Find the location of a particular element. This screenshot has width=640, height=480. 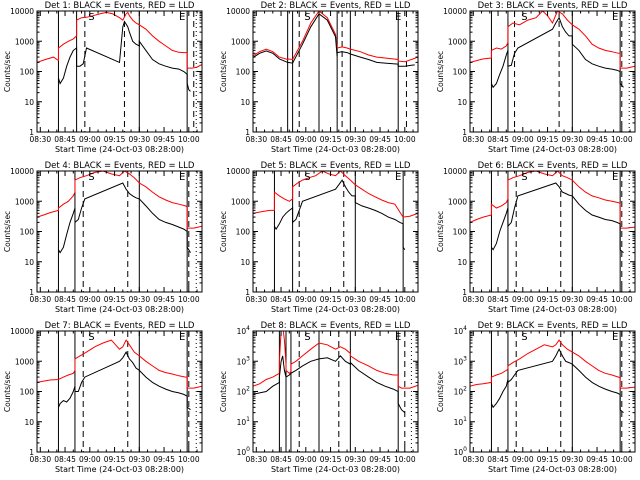

y-tick-label: 10⁴ is located at coordinates (461, 330).